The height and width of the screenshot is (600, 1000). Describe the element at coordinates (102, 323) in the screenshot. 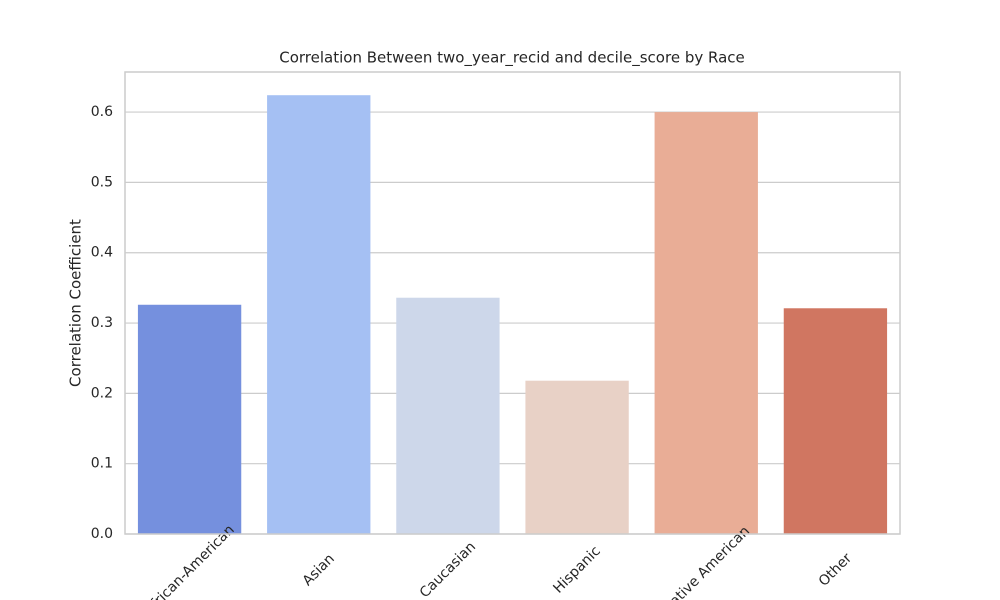

I see `y-tick-label: 0.3` at that location.